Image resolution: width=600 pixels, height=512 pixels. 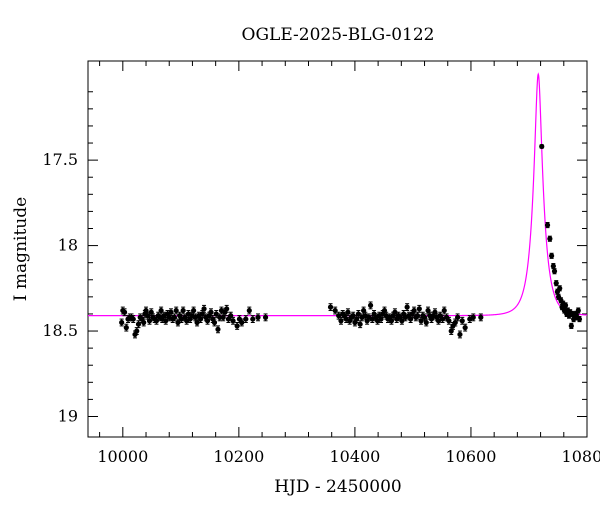 What do you see at coordinates (354, 456) in the screenshot?
I see `x-tick-label: 10400` at bounding box center [354, 456].